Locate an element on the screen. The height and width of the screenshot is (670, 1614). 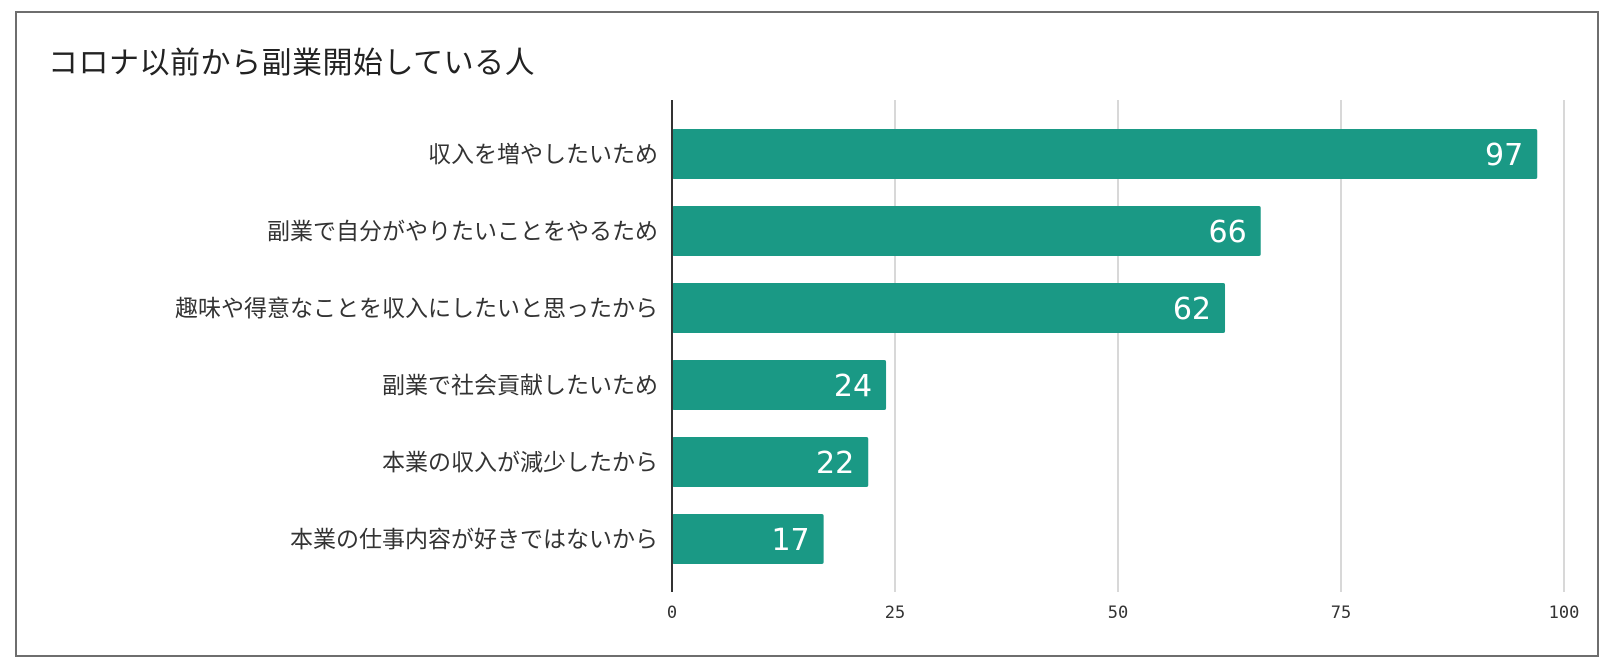
data-label: 22 is located at coordinates (835, 463).